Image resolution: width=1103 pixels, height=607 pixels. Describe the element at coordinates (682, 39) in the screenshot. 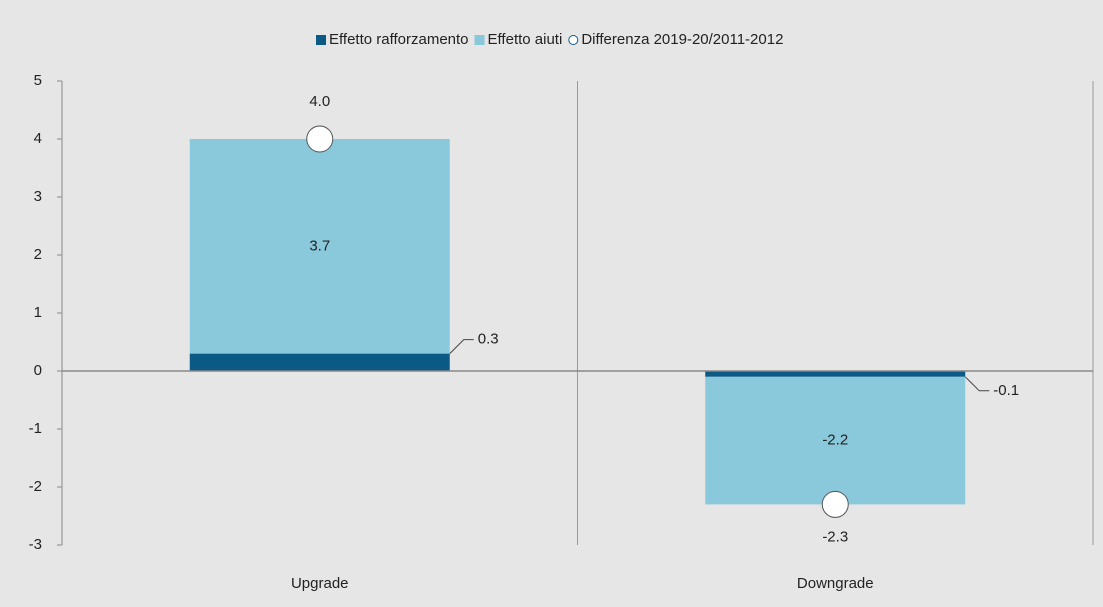

I see `legend-label: Differenza 2019-20/2011-2012` at that location.